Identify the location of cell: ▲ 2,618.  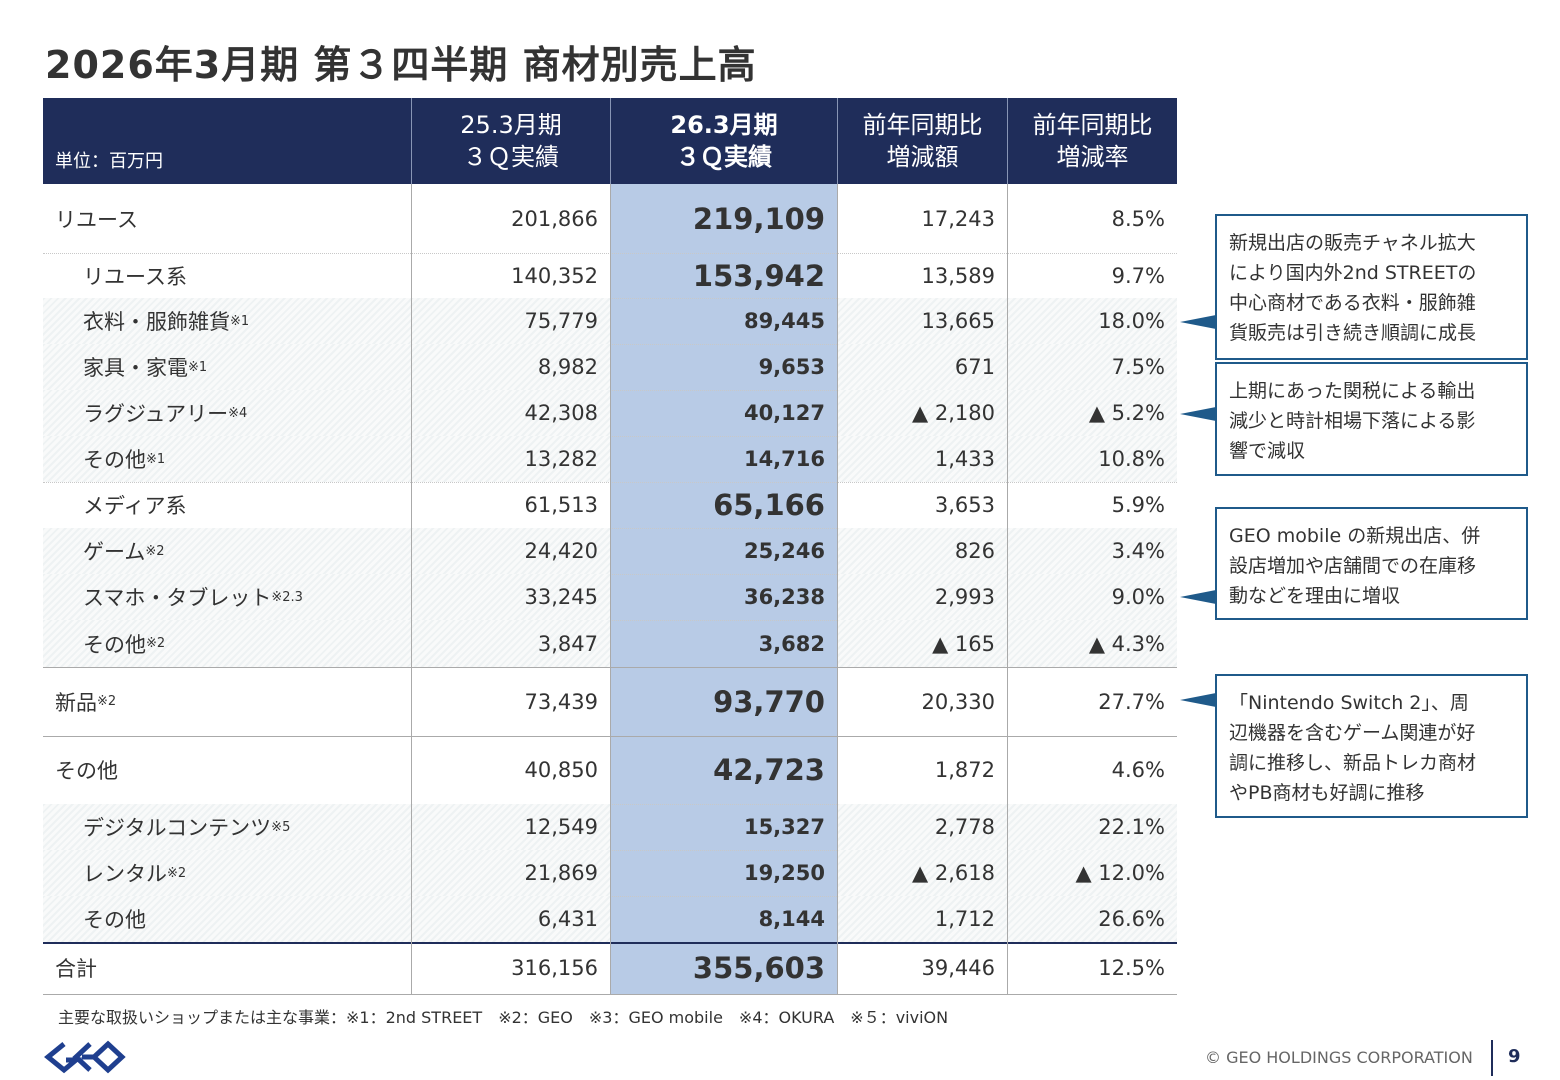
(953, 873).